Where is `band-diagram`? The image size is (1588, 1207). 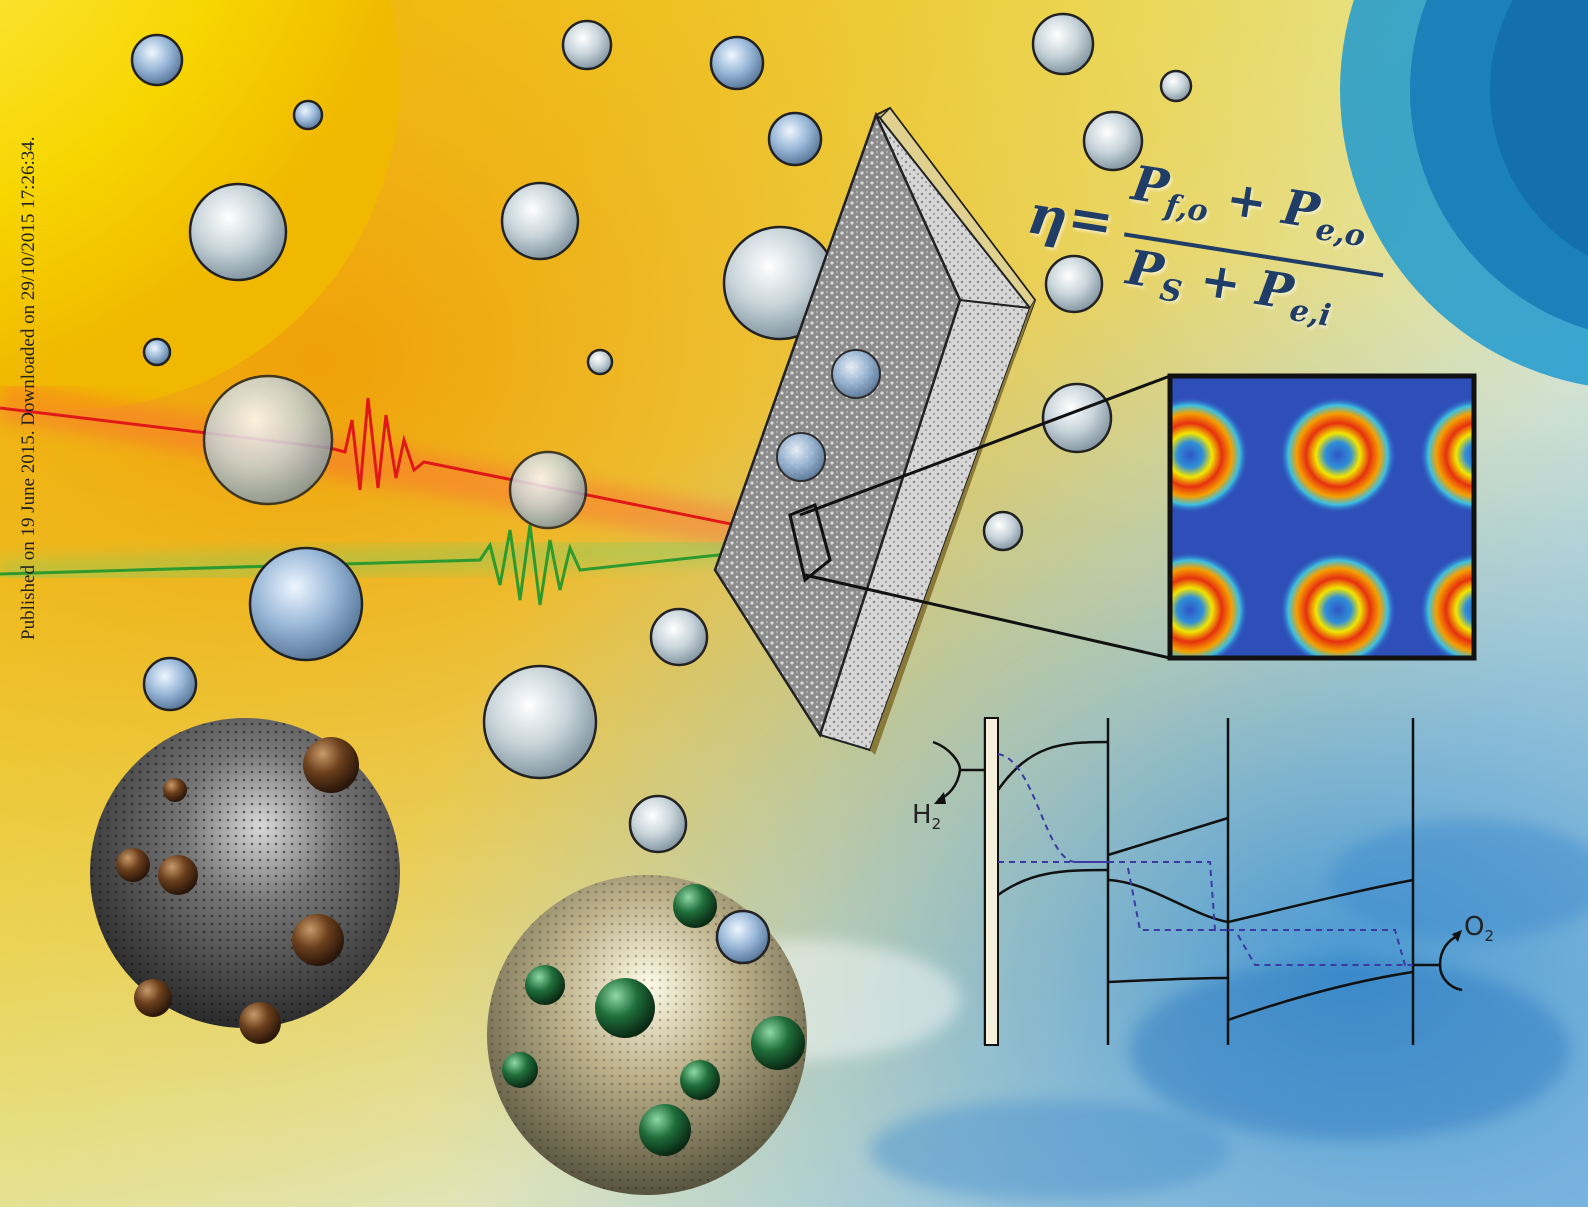 band-diagram is located at coordinates (1197, 881).